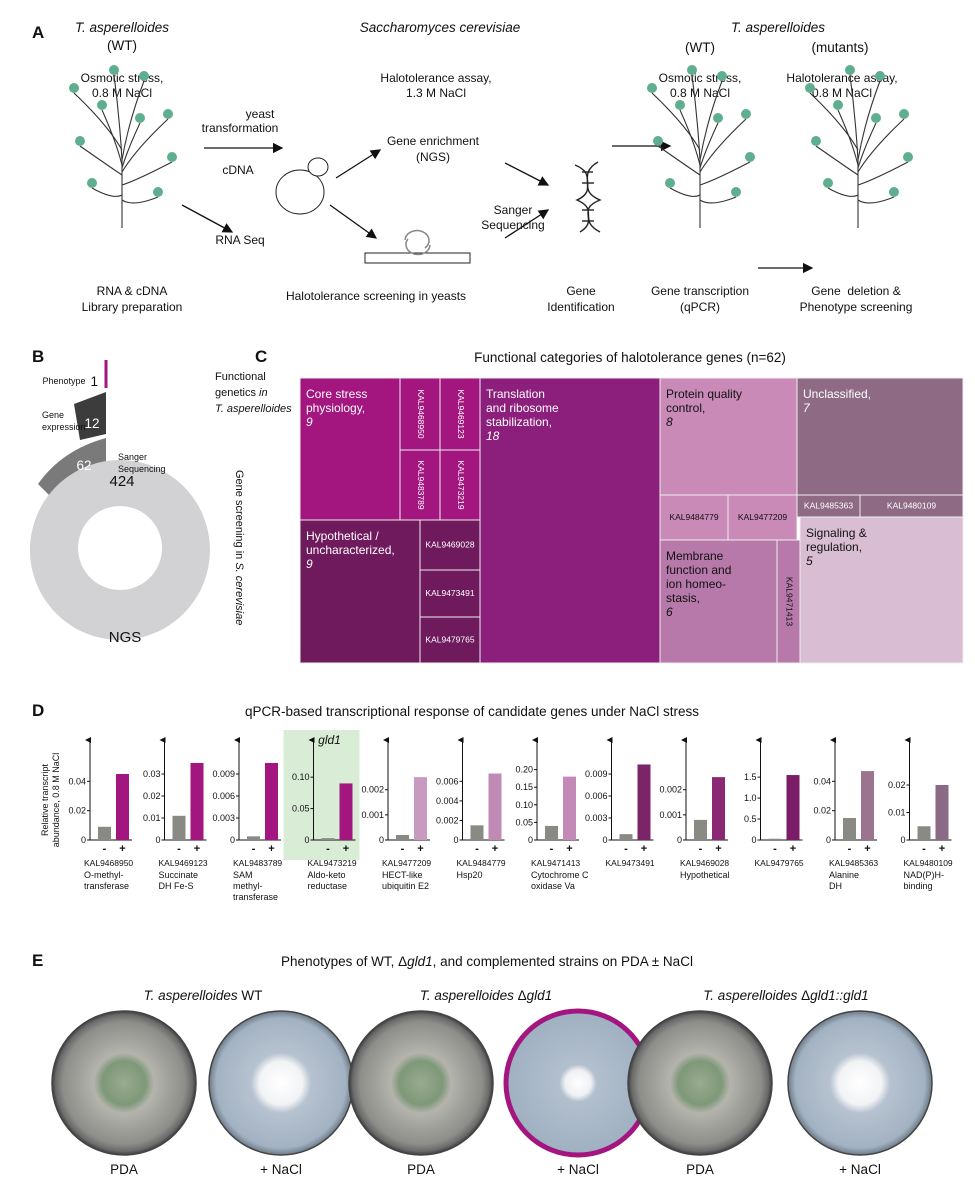  I want to click on step: (qPCR), so click(700, 307).